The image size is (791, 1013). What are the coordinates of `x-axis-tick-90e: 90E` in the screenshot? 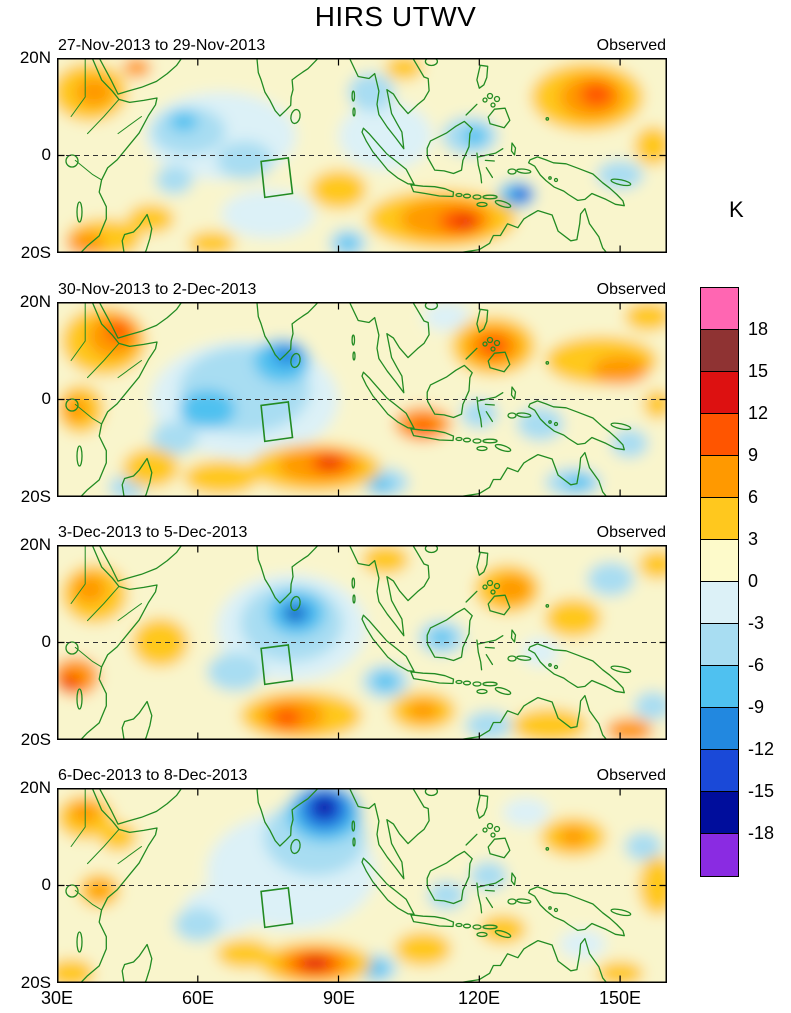 It's located at (339, 998).